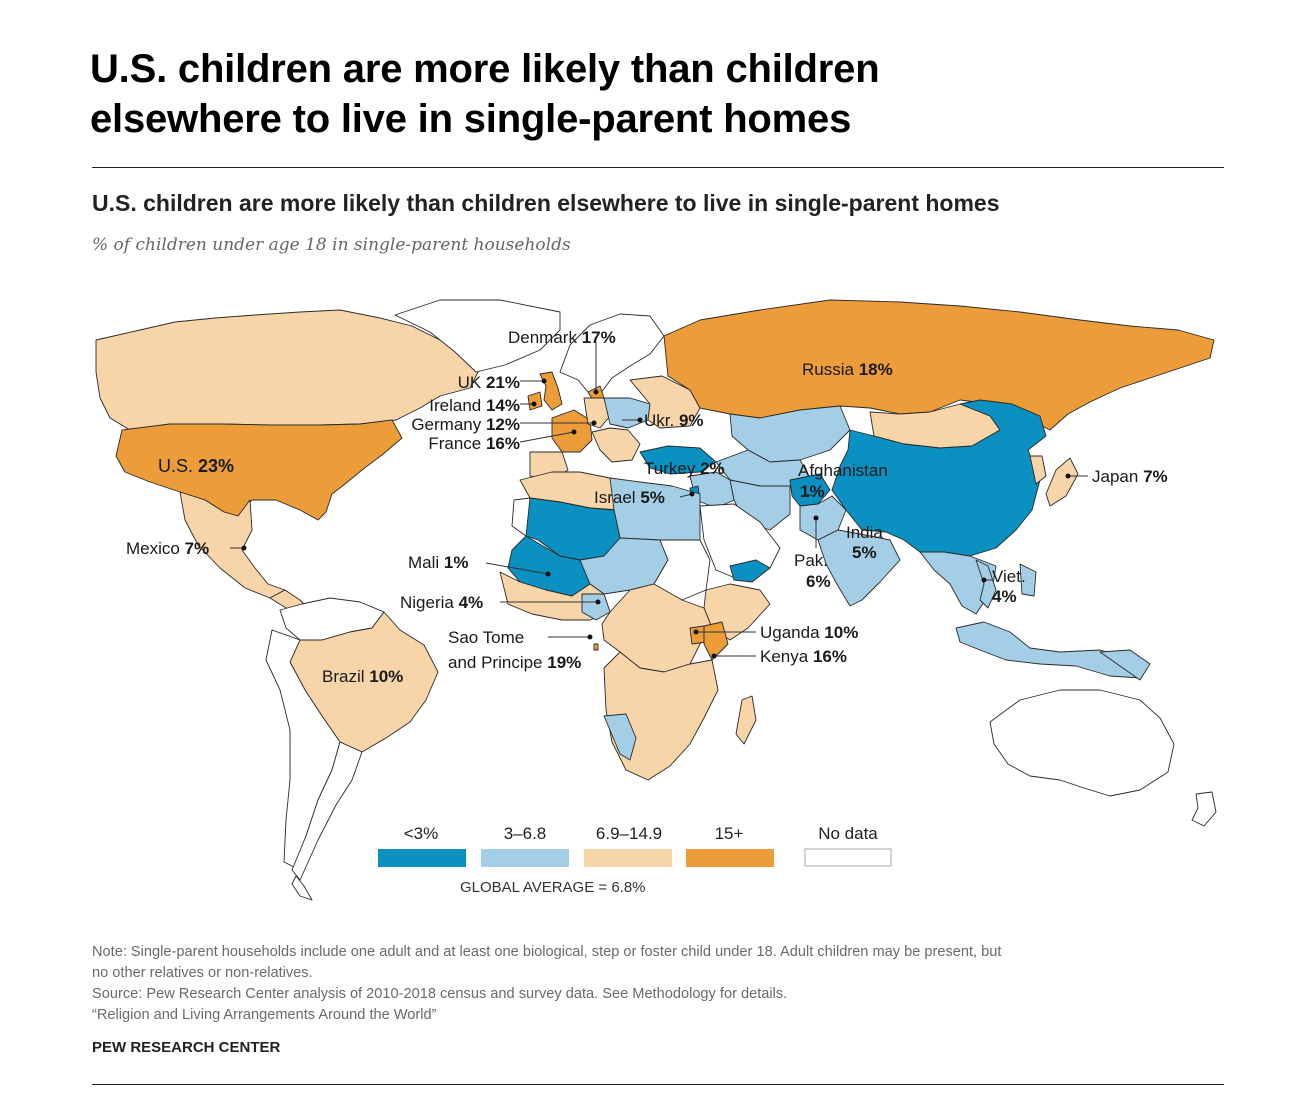 This screenshot has width=1306, height=1112. What do you see at coordinates (535, 401) in the screenshot?
I see `region-ireland` at bounding box center [535, 401].